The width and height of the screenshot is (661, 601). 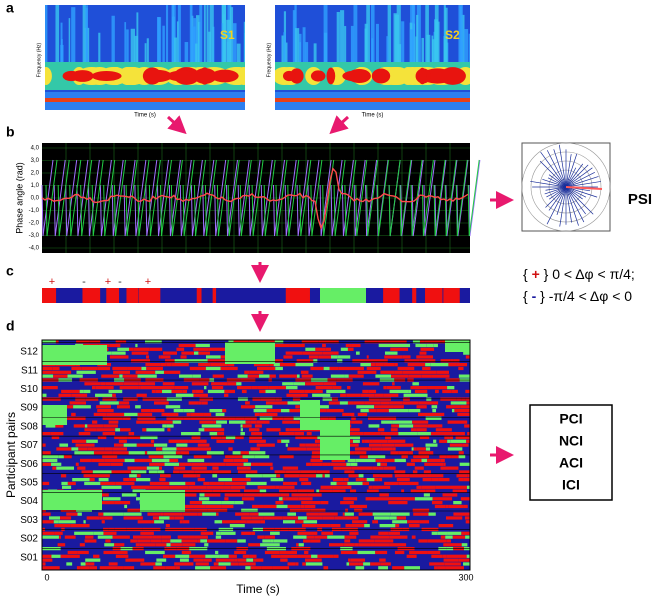 What do you see at coordinates (29, 539) in the screenshot?
I see `y-tick-label: S02` at bounding box center [29, 539].